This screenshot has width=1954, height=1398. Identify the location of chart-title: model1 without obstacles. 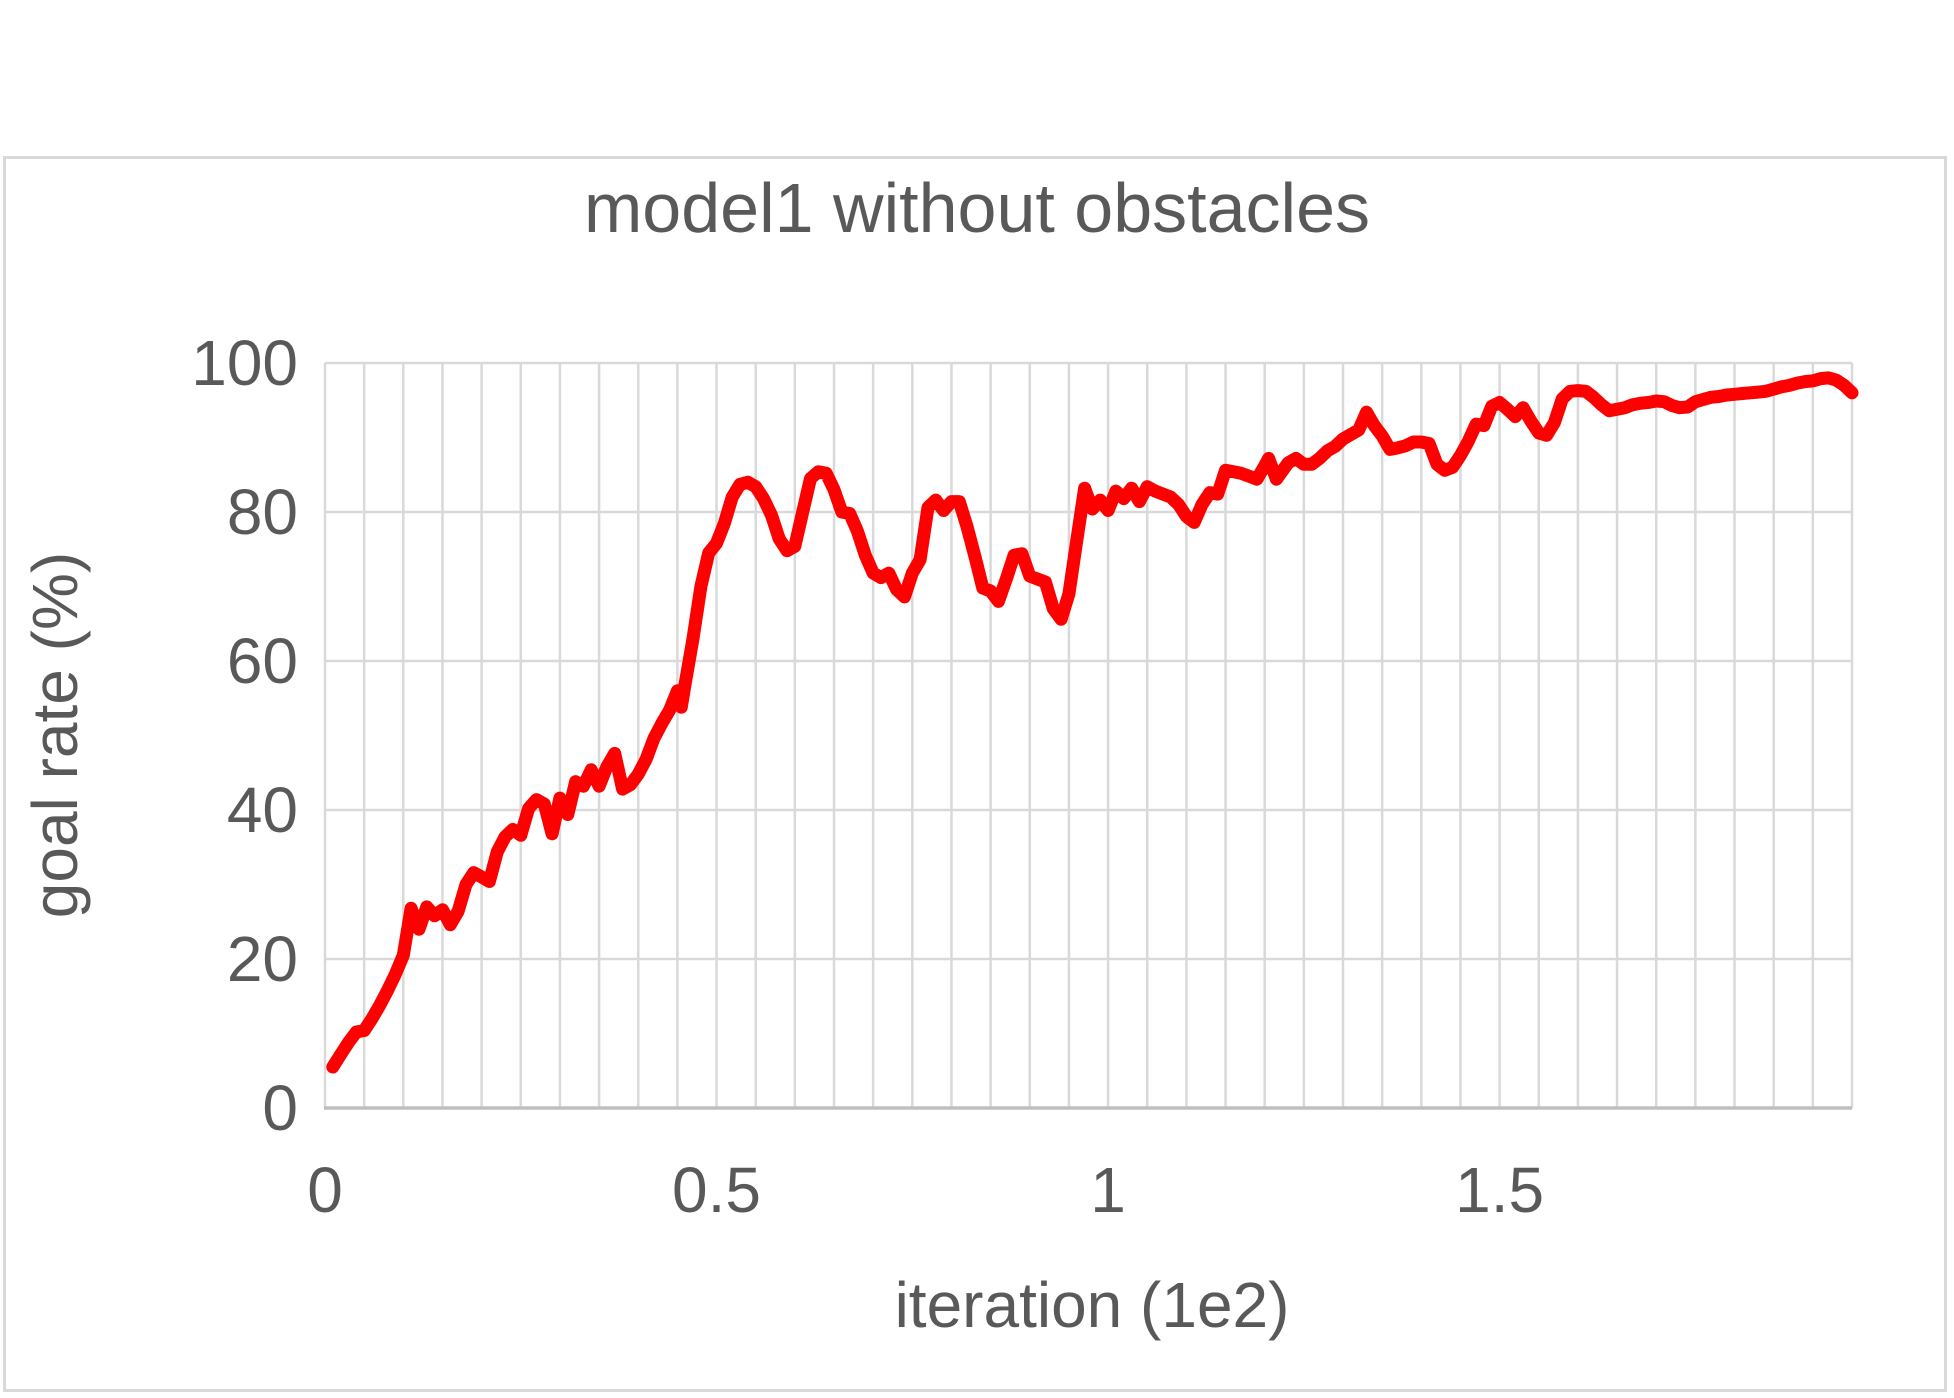
(977, 208).